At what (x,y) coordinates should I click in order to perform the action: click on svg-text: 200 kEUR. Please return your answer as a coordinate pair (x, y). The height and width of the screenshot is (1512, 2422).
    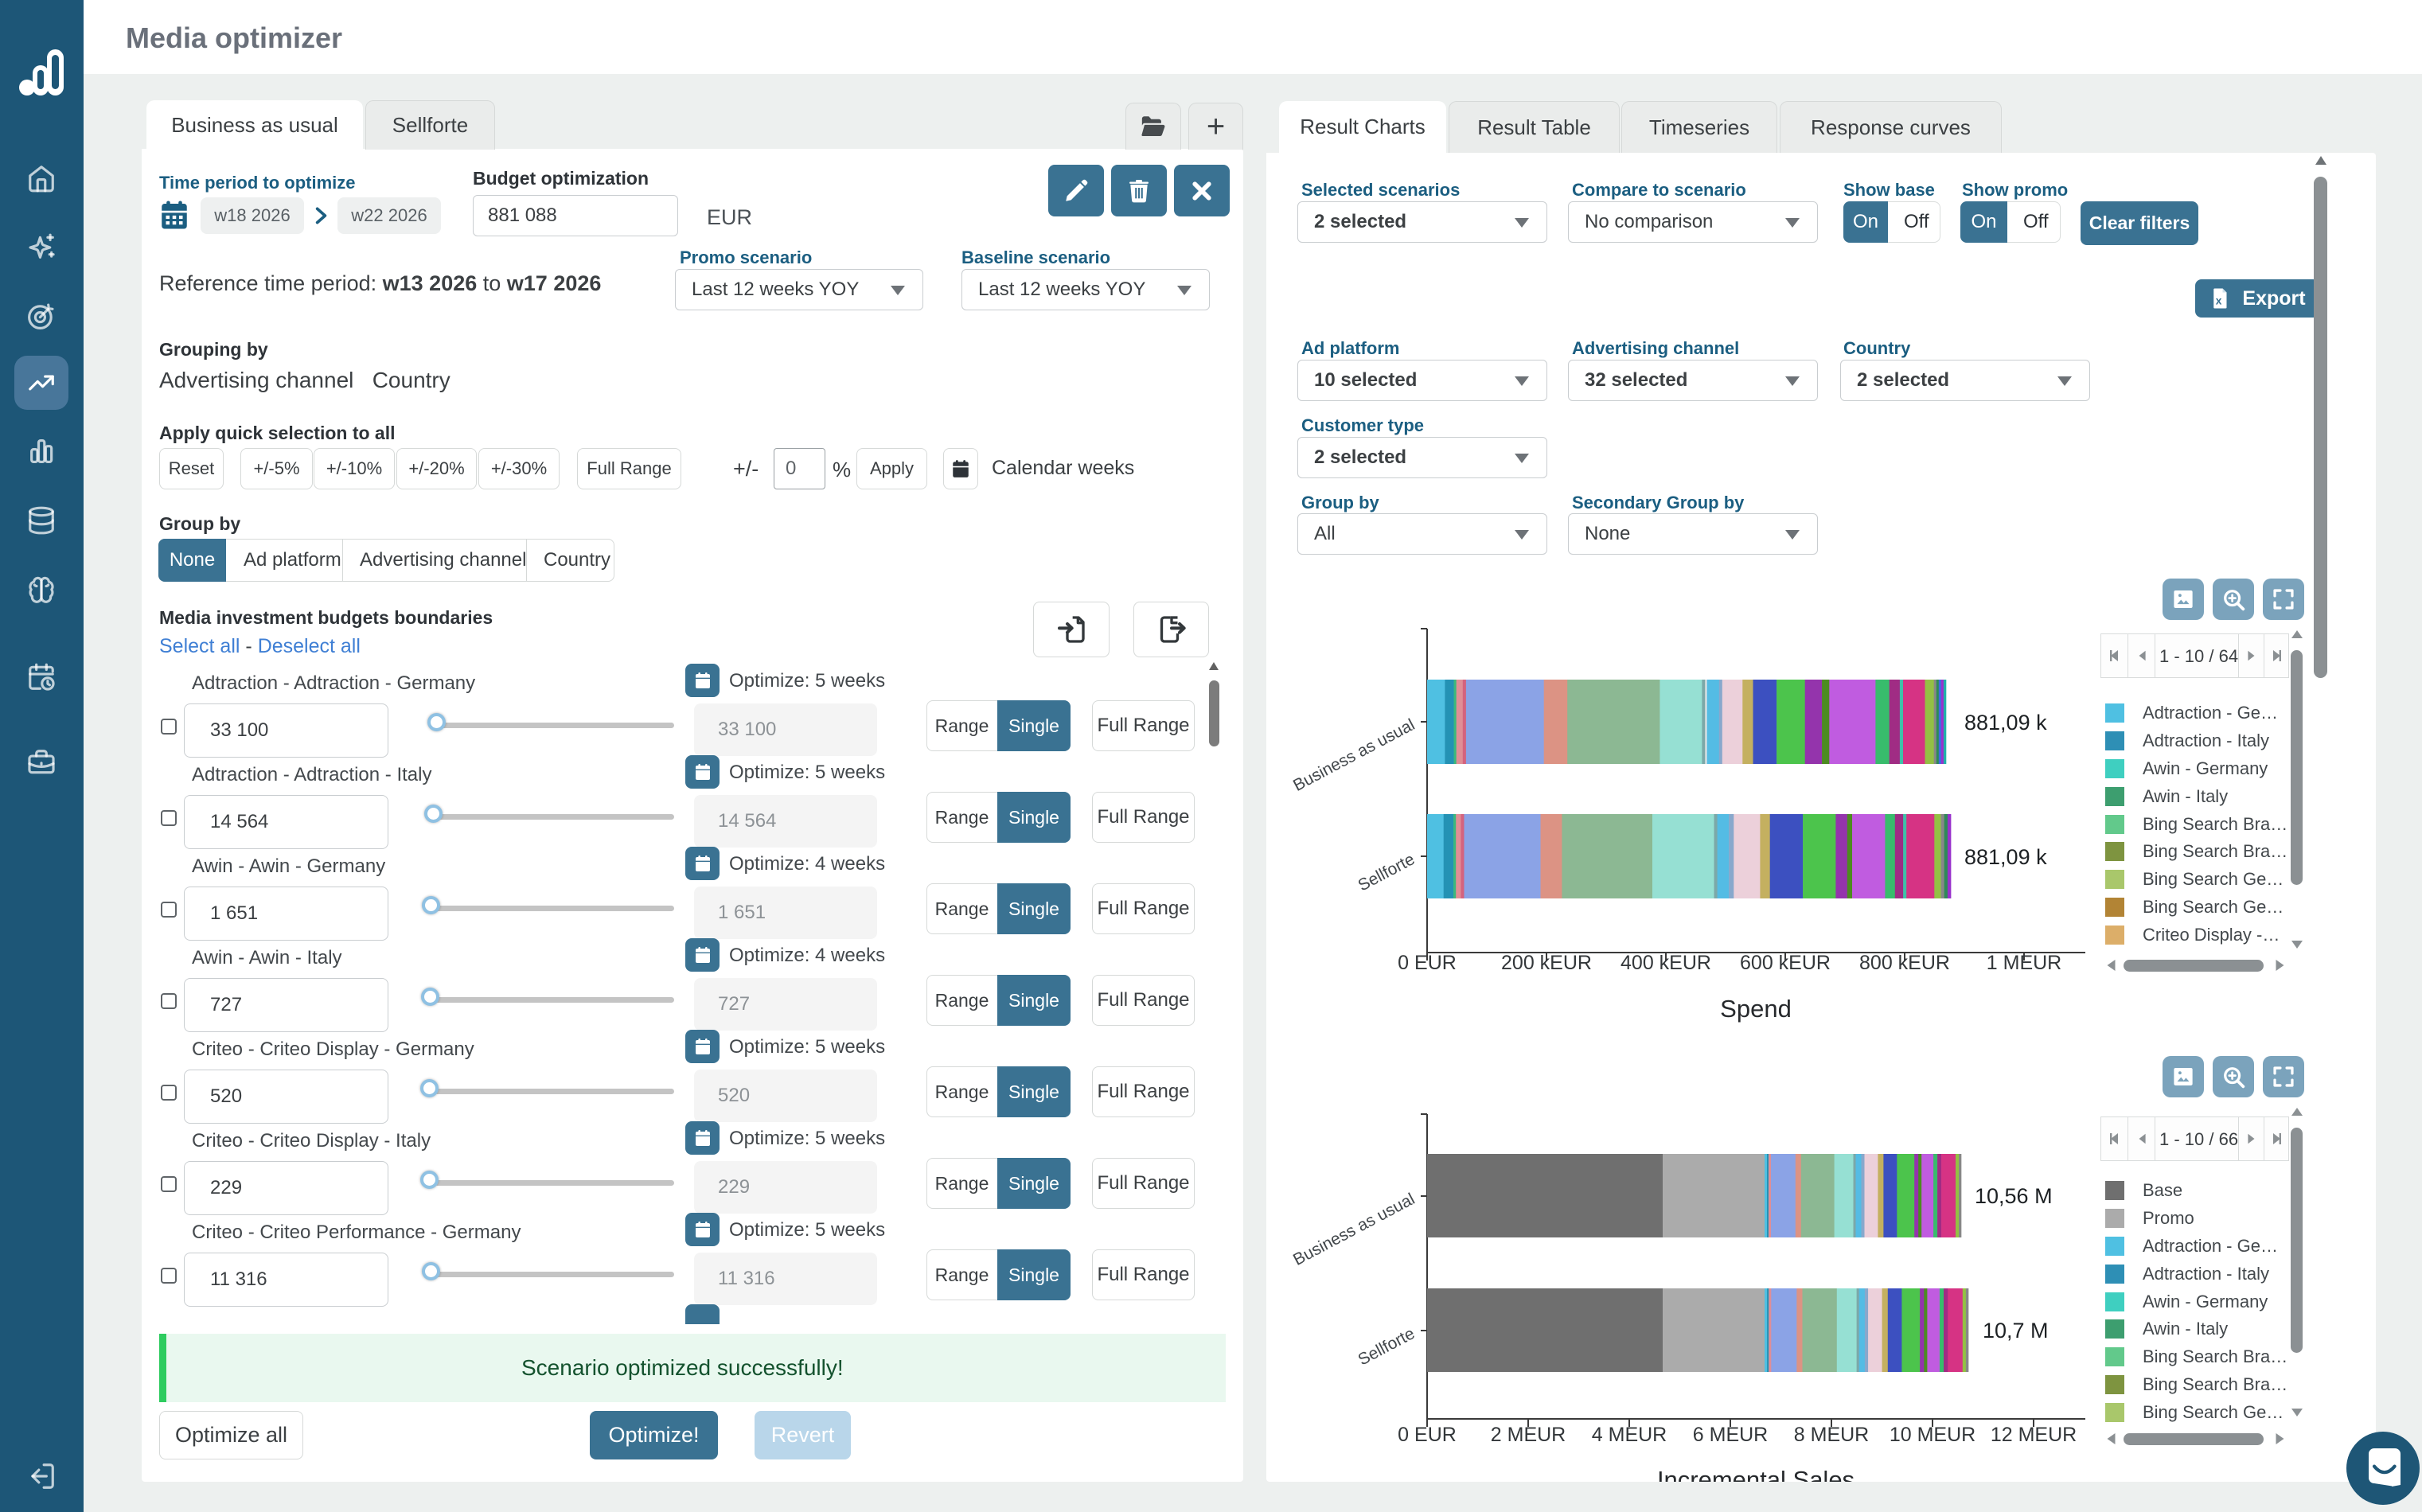
    Looking at the image, I should click on (1547, 963).